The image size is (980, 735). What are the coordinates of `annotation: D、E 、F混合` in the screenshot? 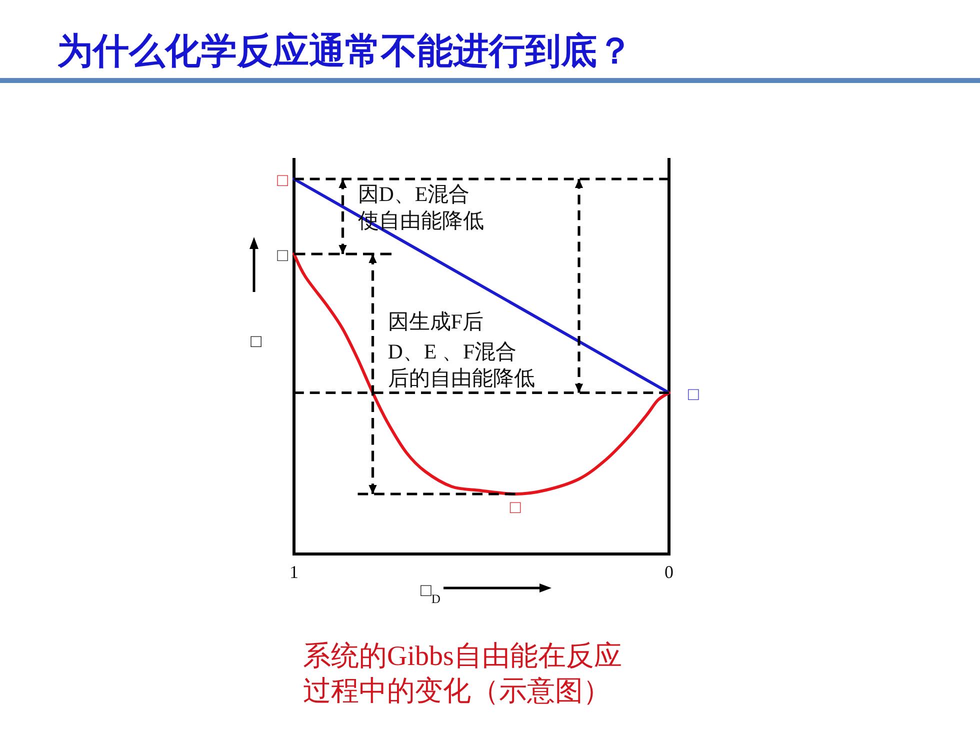 It's located at (452, 352).